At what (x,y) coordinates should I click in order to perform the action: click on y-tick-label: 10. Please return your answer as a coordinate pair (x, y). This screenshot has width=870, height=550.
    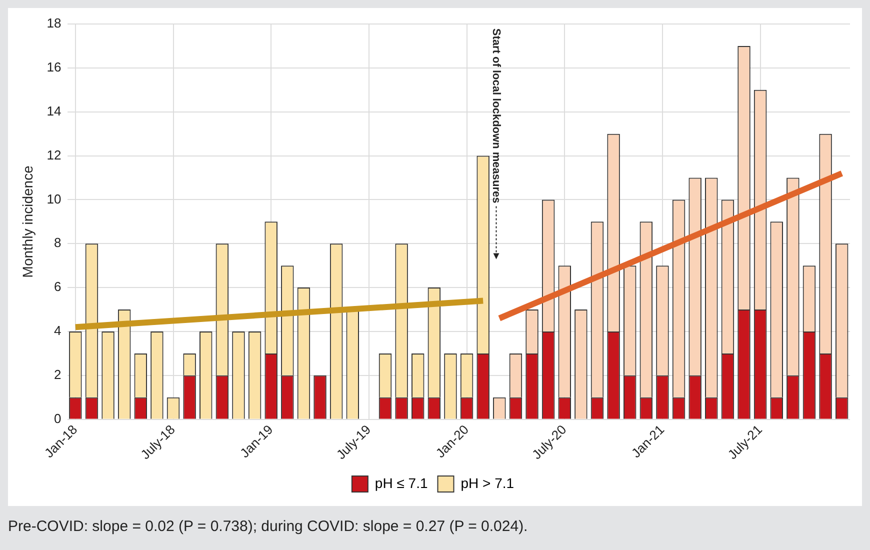
    Looking at the image, I should click on (54, 198).